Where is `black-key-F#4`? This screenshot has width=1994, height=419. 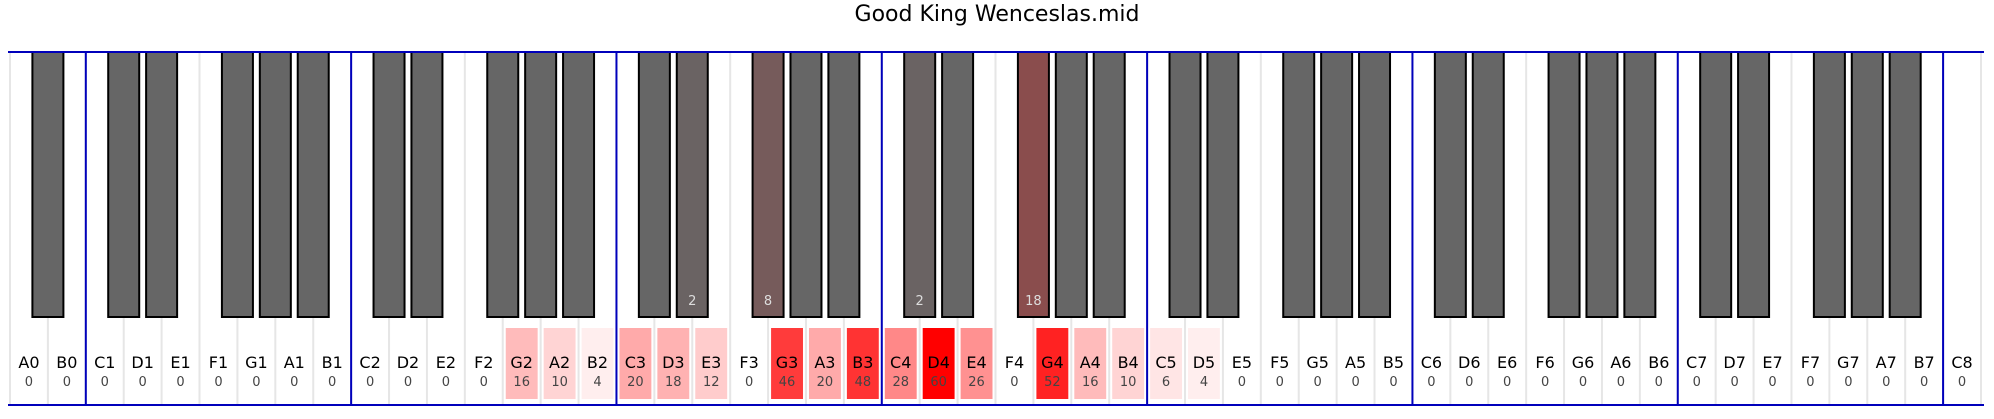 black-key-F#4 is located at coordinates (1033, 184).